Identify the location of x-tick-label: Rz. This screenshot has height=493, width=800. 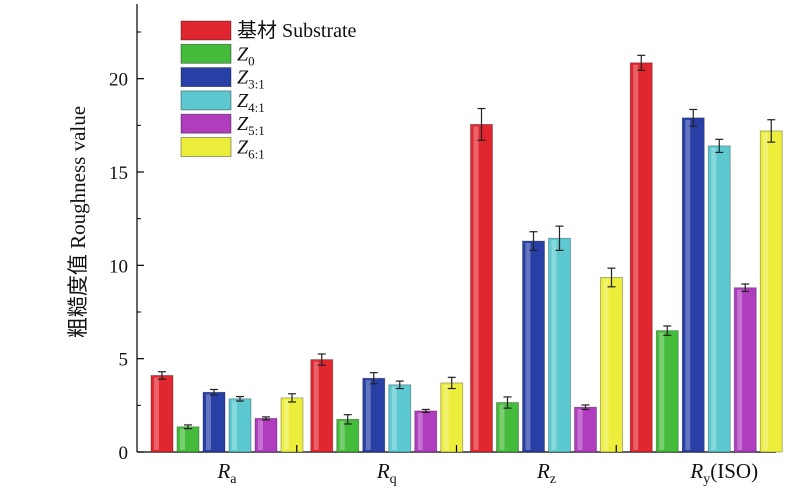
(546, 473).